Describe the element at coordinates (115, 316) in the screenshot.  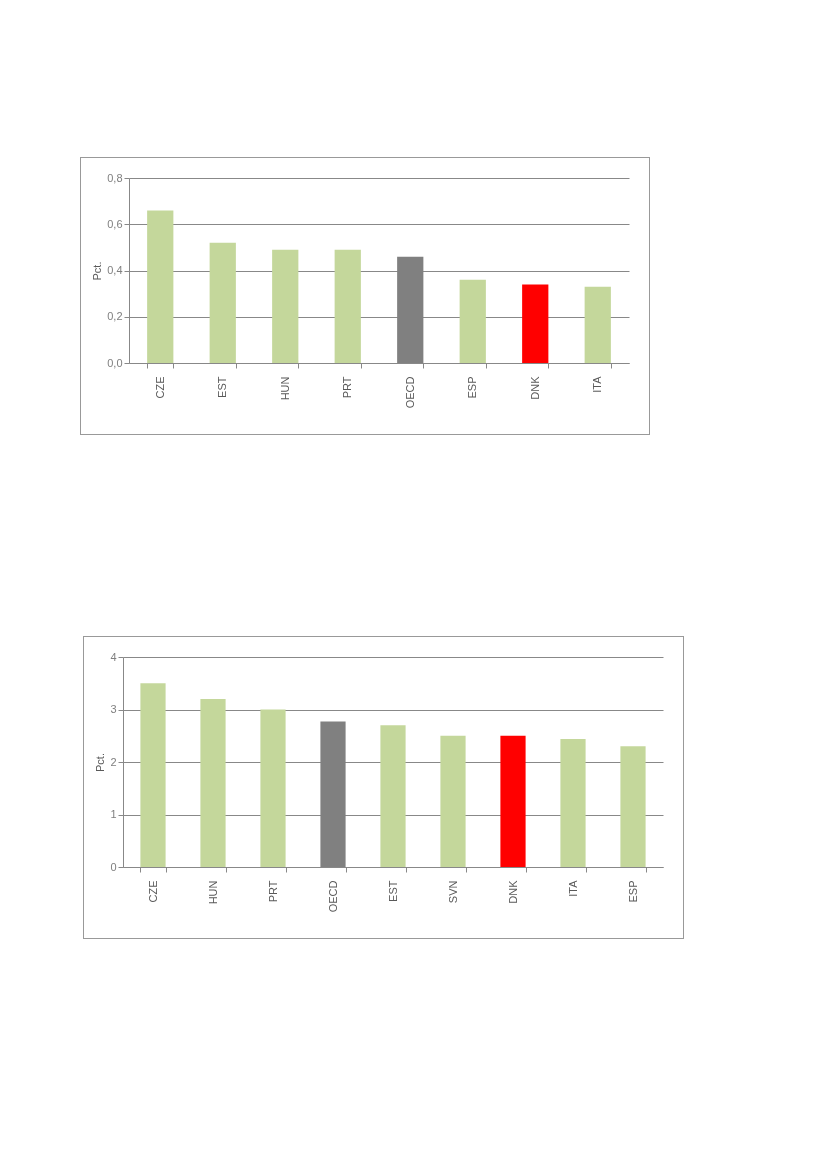
I see `y-tick-label: 0,2` at that location.